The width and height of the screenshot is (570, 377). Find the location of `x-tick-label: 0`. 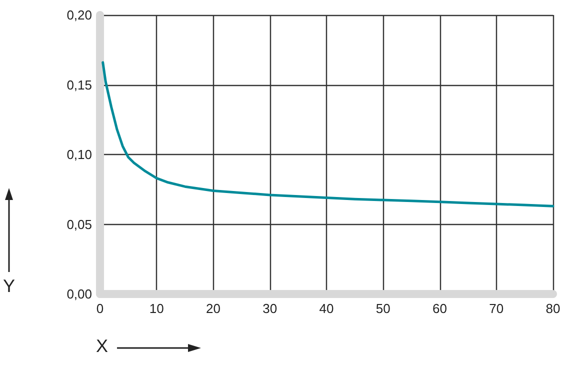

x-tick-label: 0 is located at coordinates (100, 308).